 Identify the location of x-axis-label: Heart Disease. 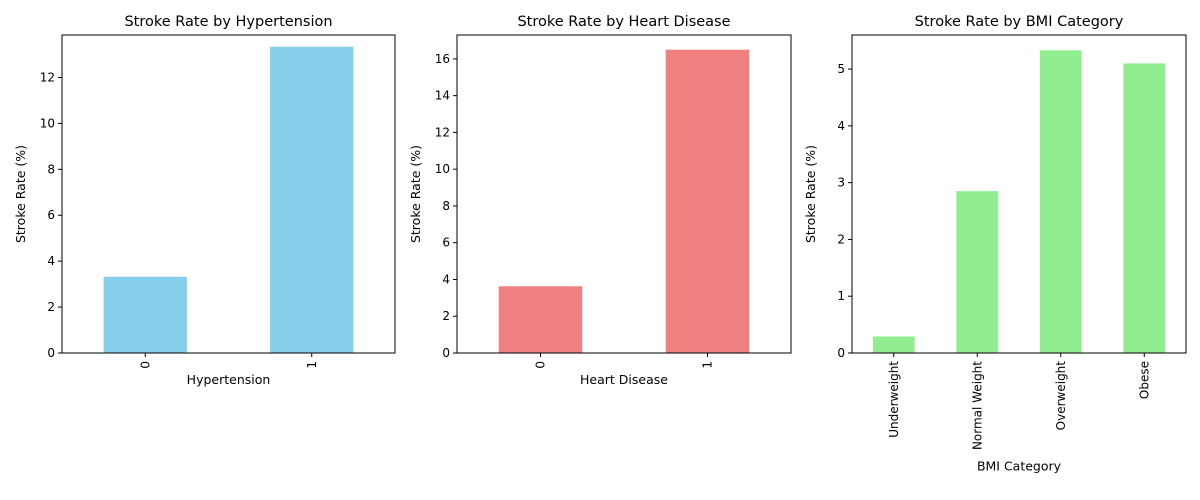
(624, 379).